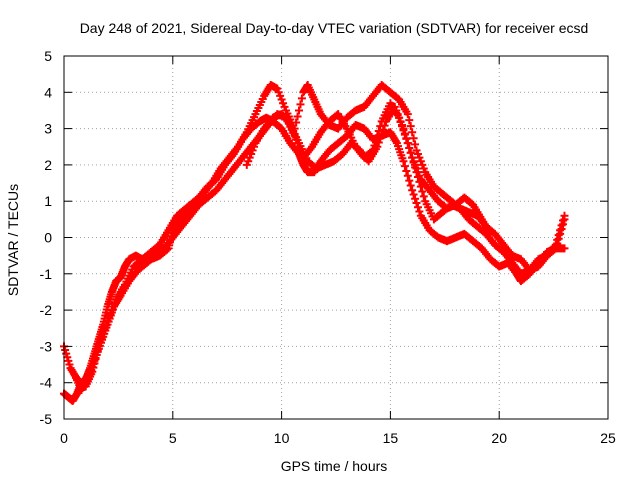 The width and height of the screenshot is (640, 480). What do you see at coordinates (48, 238) in the screenshot?
I see `y-tick-label: 0` at bounding box center [48, 238].